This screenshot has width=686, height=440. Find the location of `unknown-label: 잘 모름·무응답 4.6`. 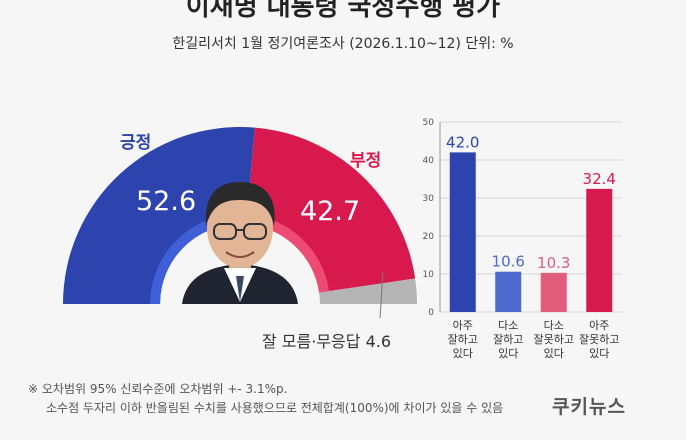

unknown-label: 잘 모름·무응답 4.6 is located at coordinates (327, 341).